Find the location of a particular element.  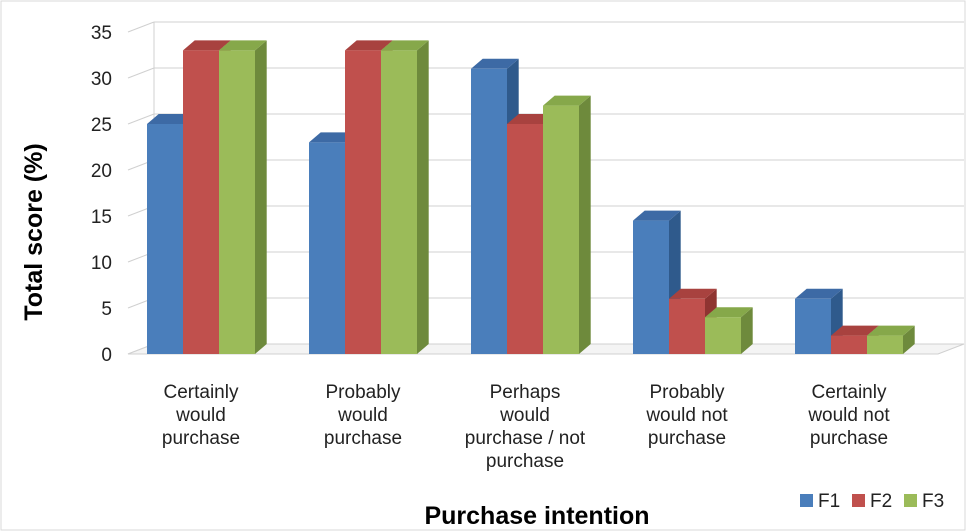

x-category-label: Perhaps would purchase / not purchase is located at coordinates (525, 427).